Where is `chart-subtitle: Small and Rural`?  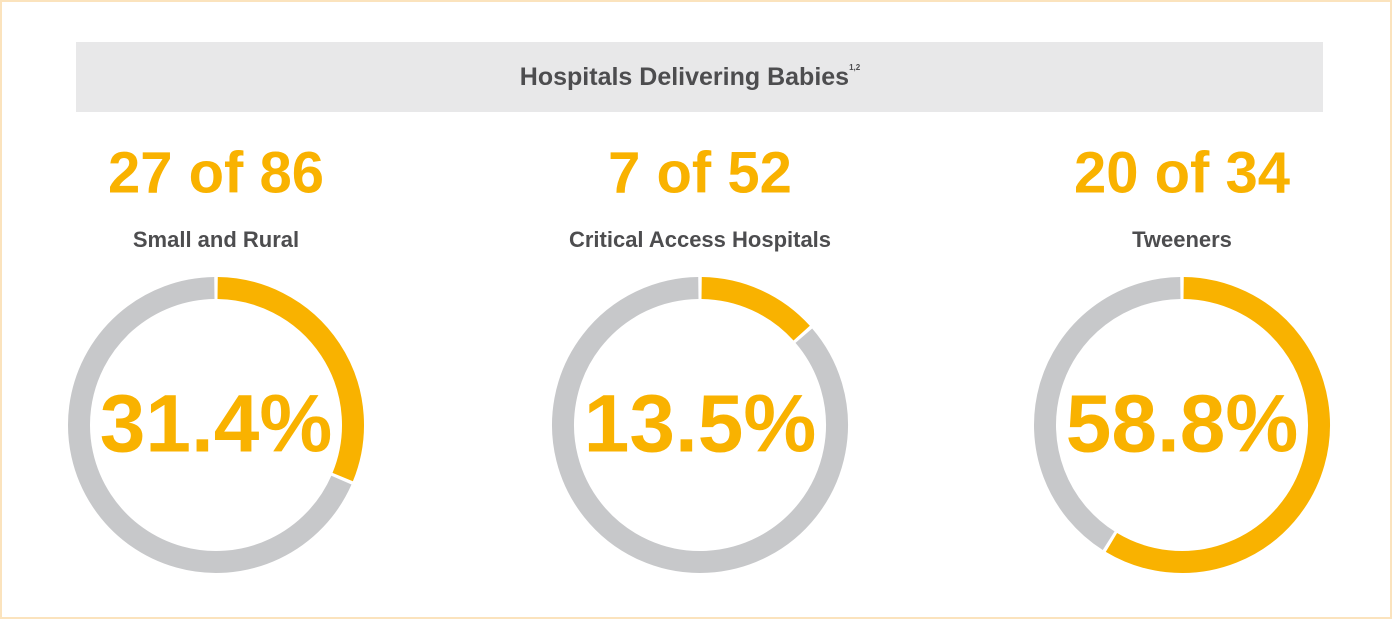 chart-subtitle: Small and Rural is located at coordinates (216, 239).